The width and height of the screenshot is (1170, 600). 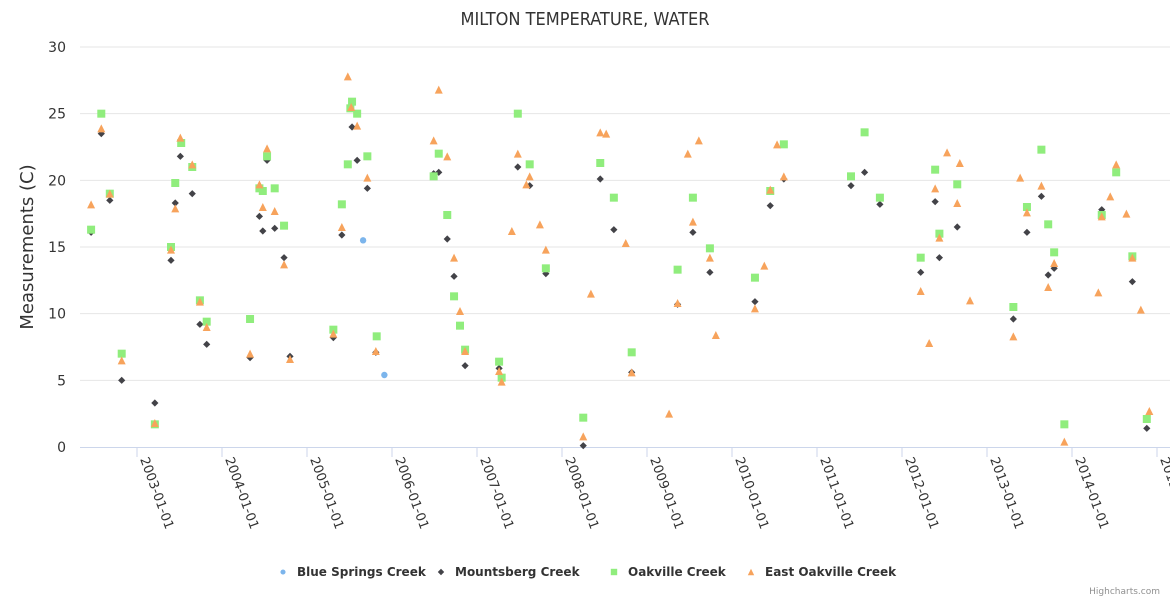 What do you see at coordinates (57, 115) in the screenshot?
I see `y-tick-label: 25` at bounding box center [57, 115].